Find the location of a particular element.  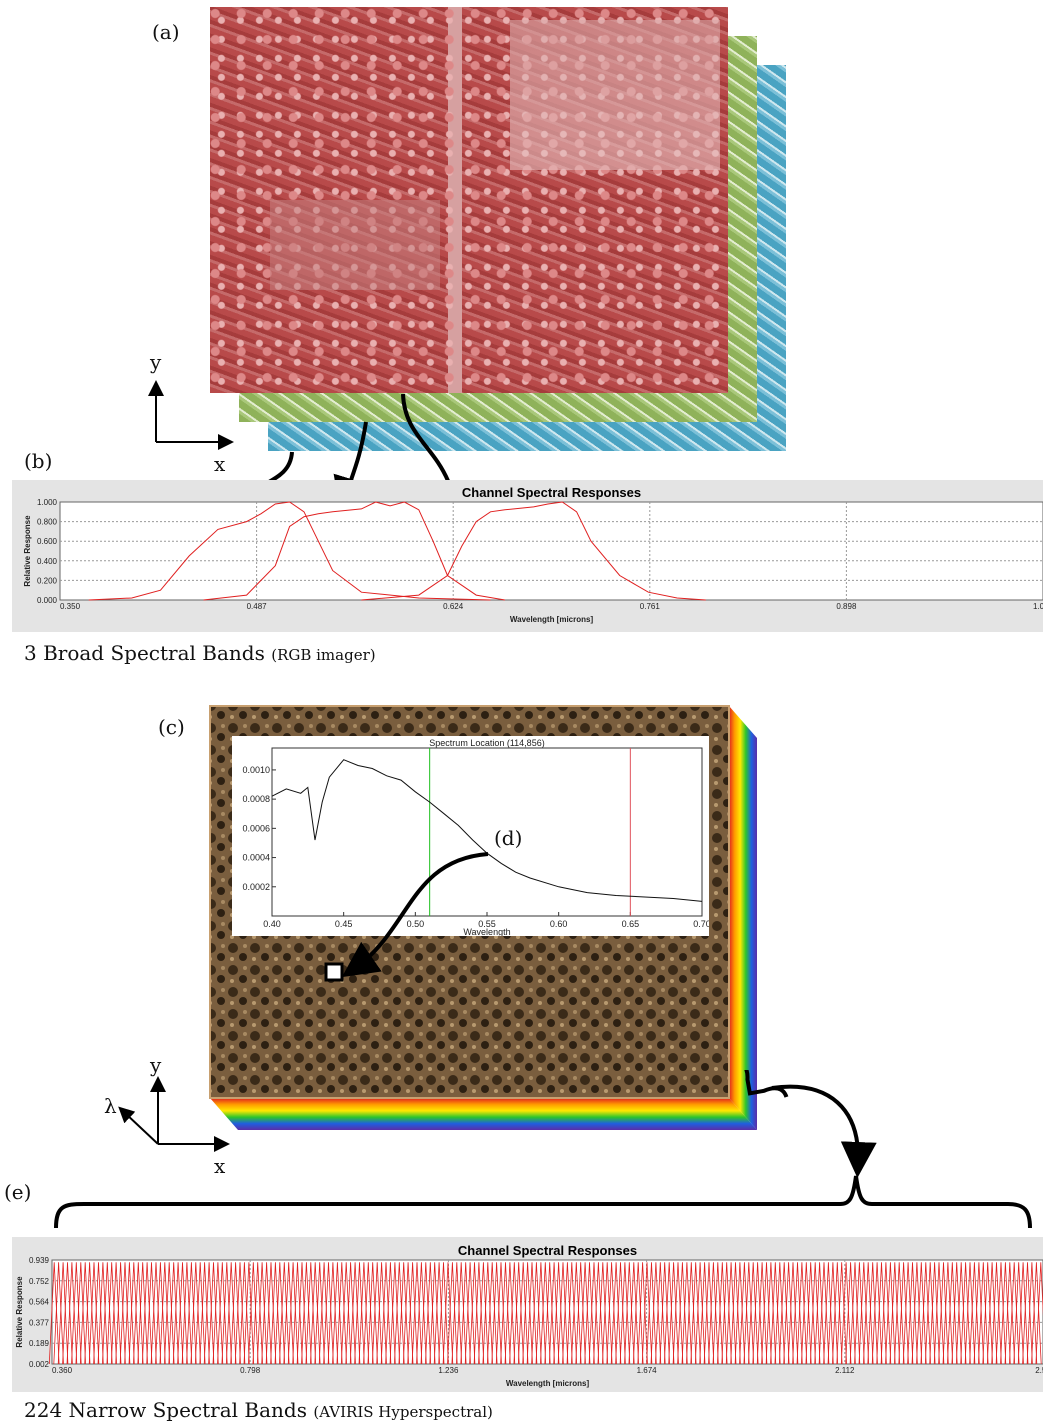

y-tick-label: 0.600 is located at coordinates (47, 541).